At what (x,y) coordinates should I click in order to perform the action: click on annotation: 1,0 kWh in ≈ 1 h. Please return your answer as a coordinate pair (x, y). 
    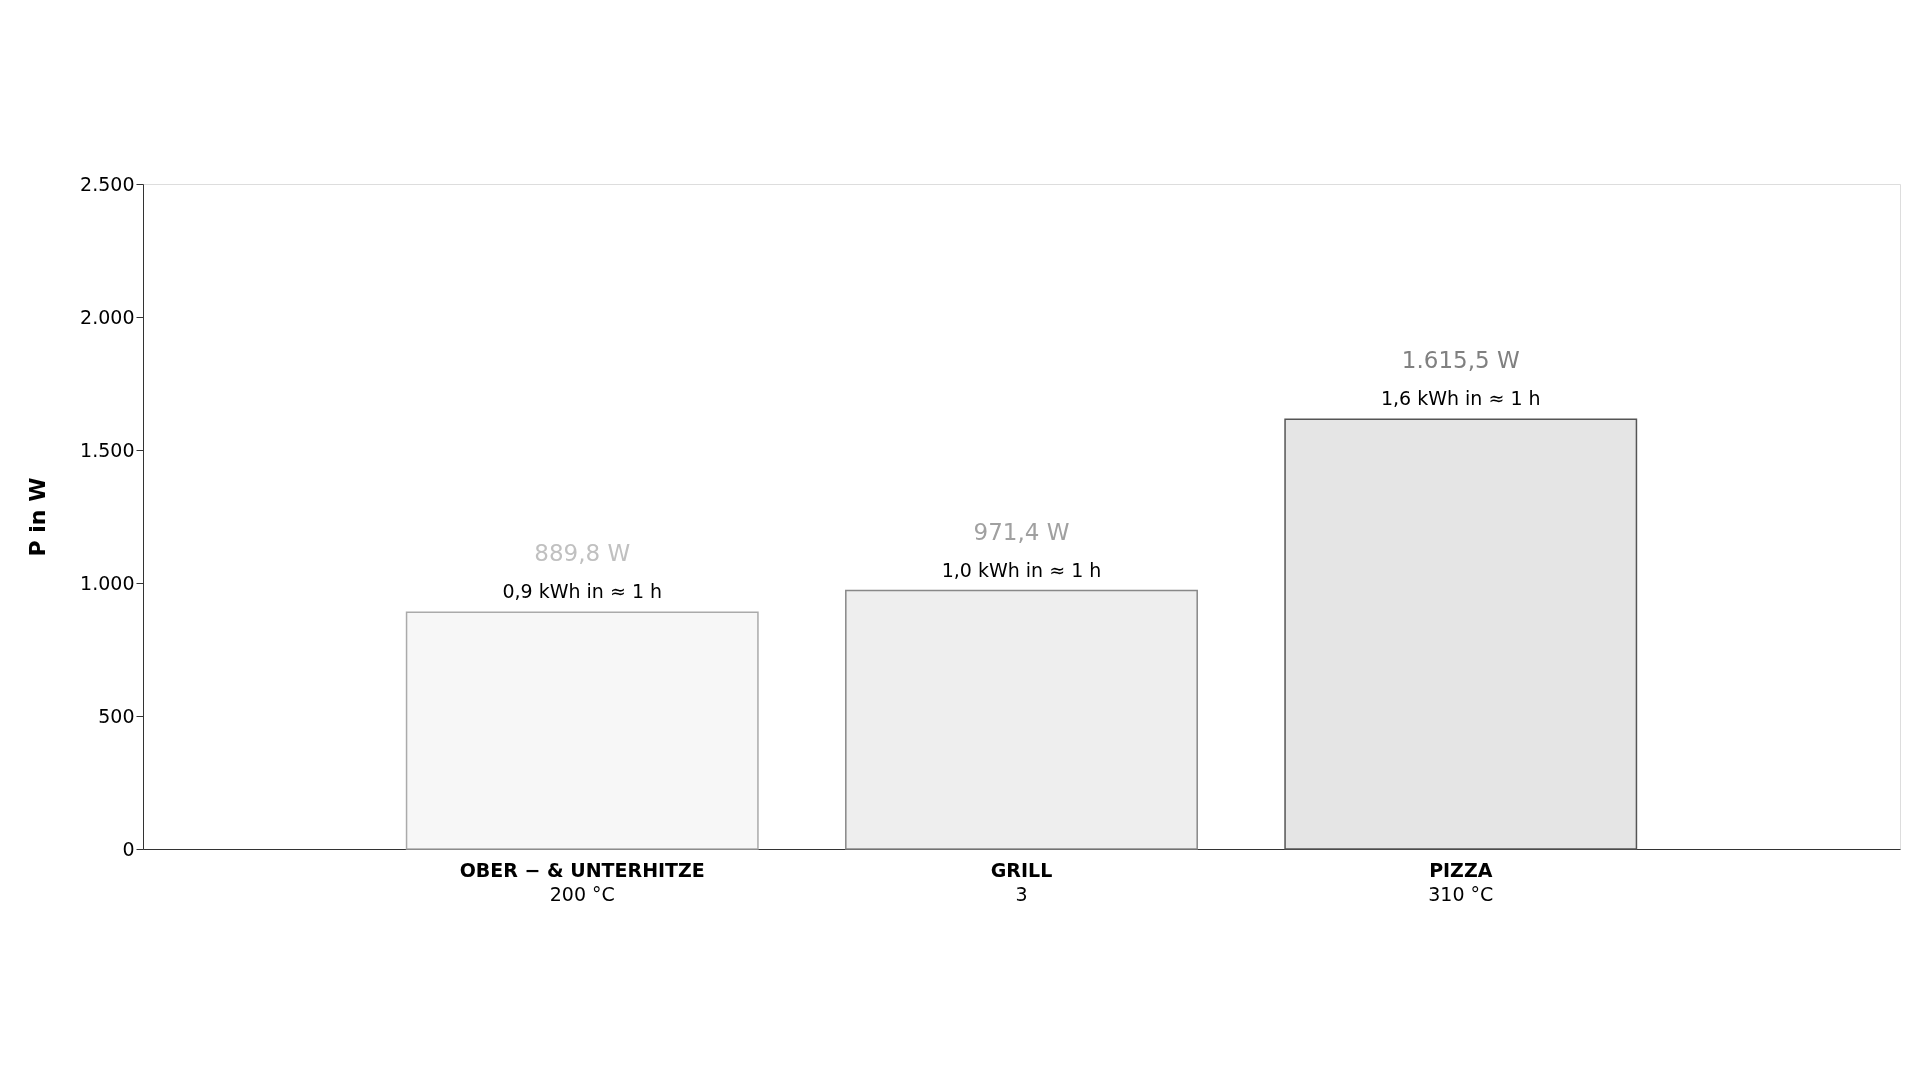
    Looking at the image, I should click on (1021, 569).